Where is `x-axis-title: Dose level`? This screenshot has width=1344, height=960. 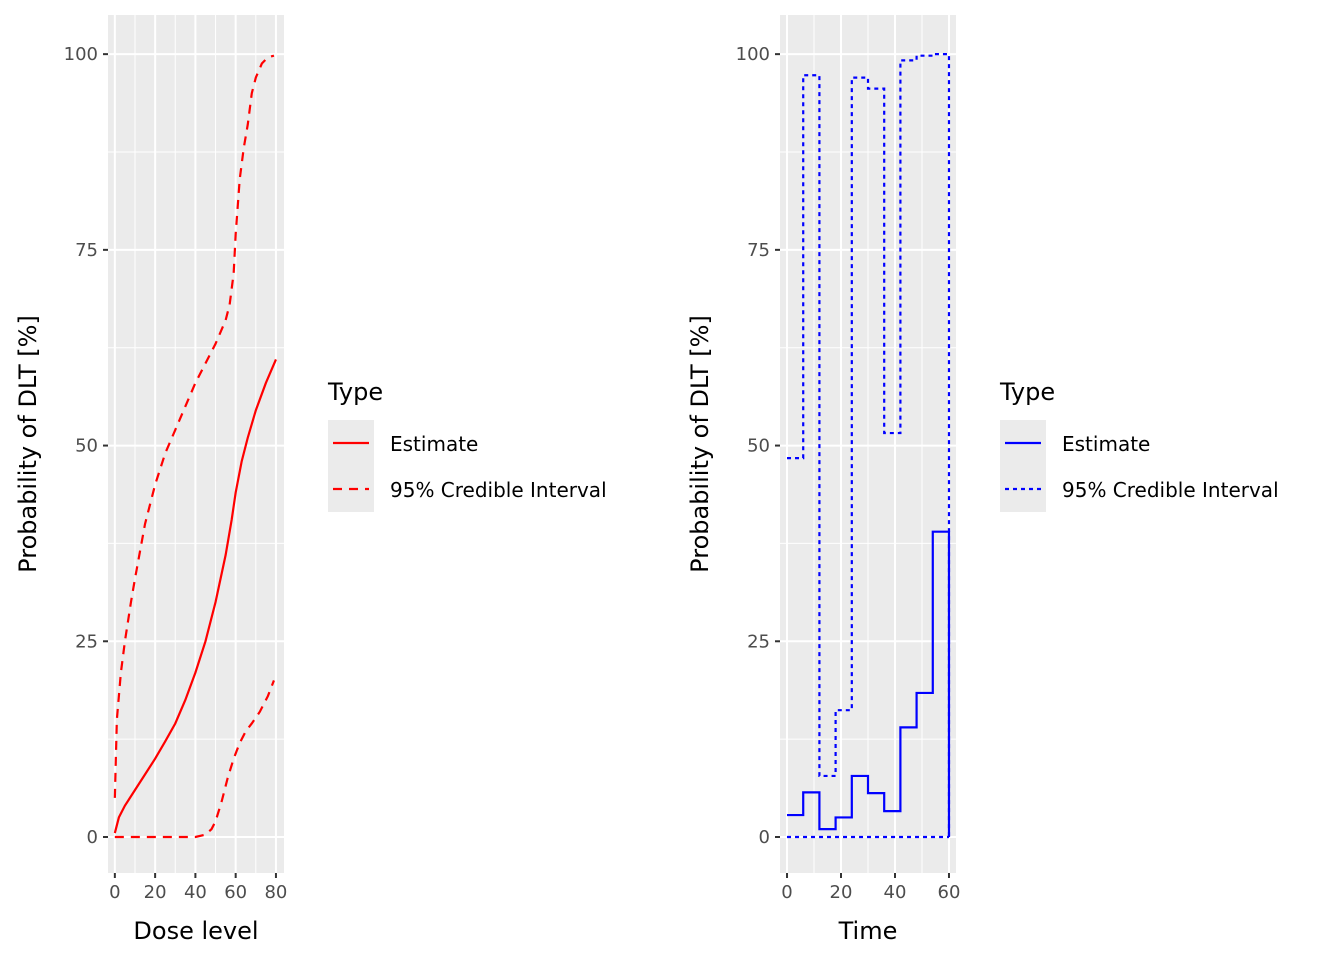 x-axis-title: Dose level is located at coordinates (195, 931).